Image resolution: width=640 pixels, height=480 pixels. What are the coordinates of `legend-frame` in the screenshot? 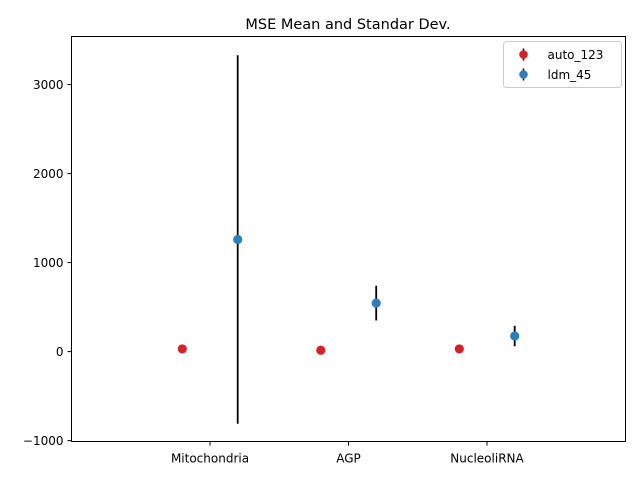 It's located at (562, 64).